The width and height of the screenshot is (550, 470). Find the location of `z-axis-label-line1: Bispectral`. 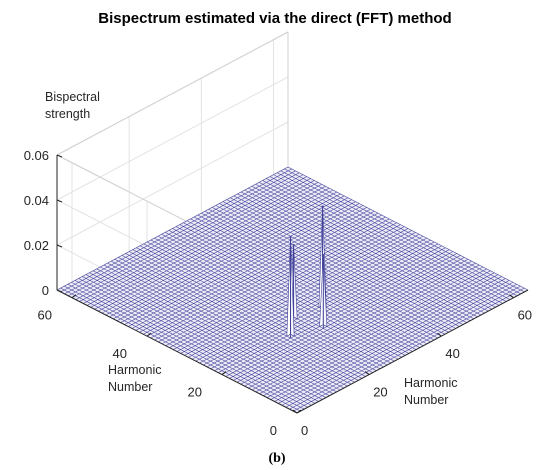

z-axis-label-line1: Bispectral is located at coordinates (72, 97).